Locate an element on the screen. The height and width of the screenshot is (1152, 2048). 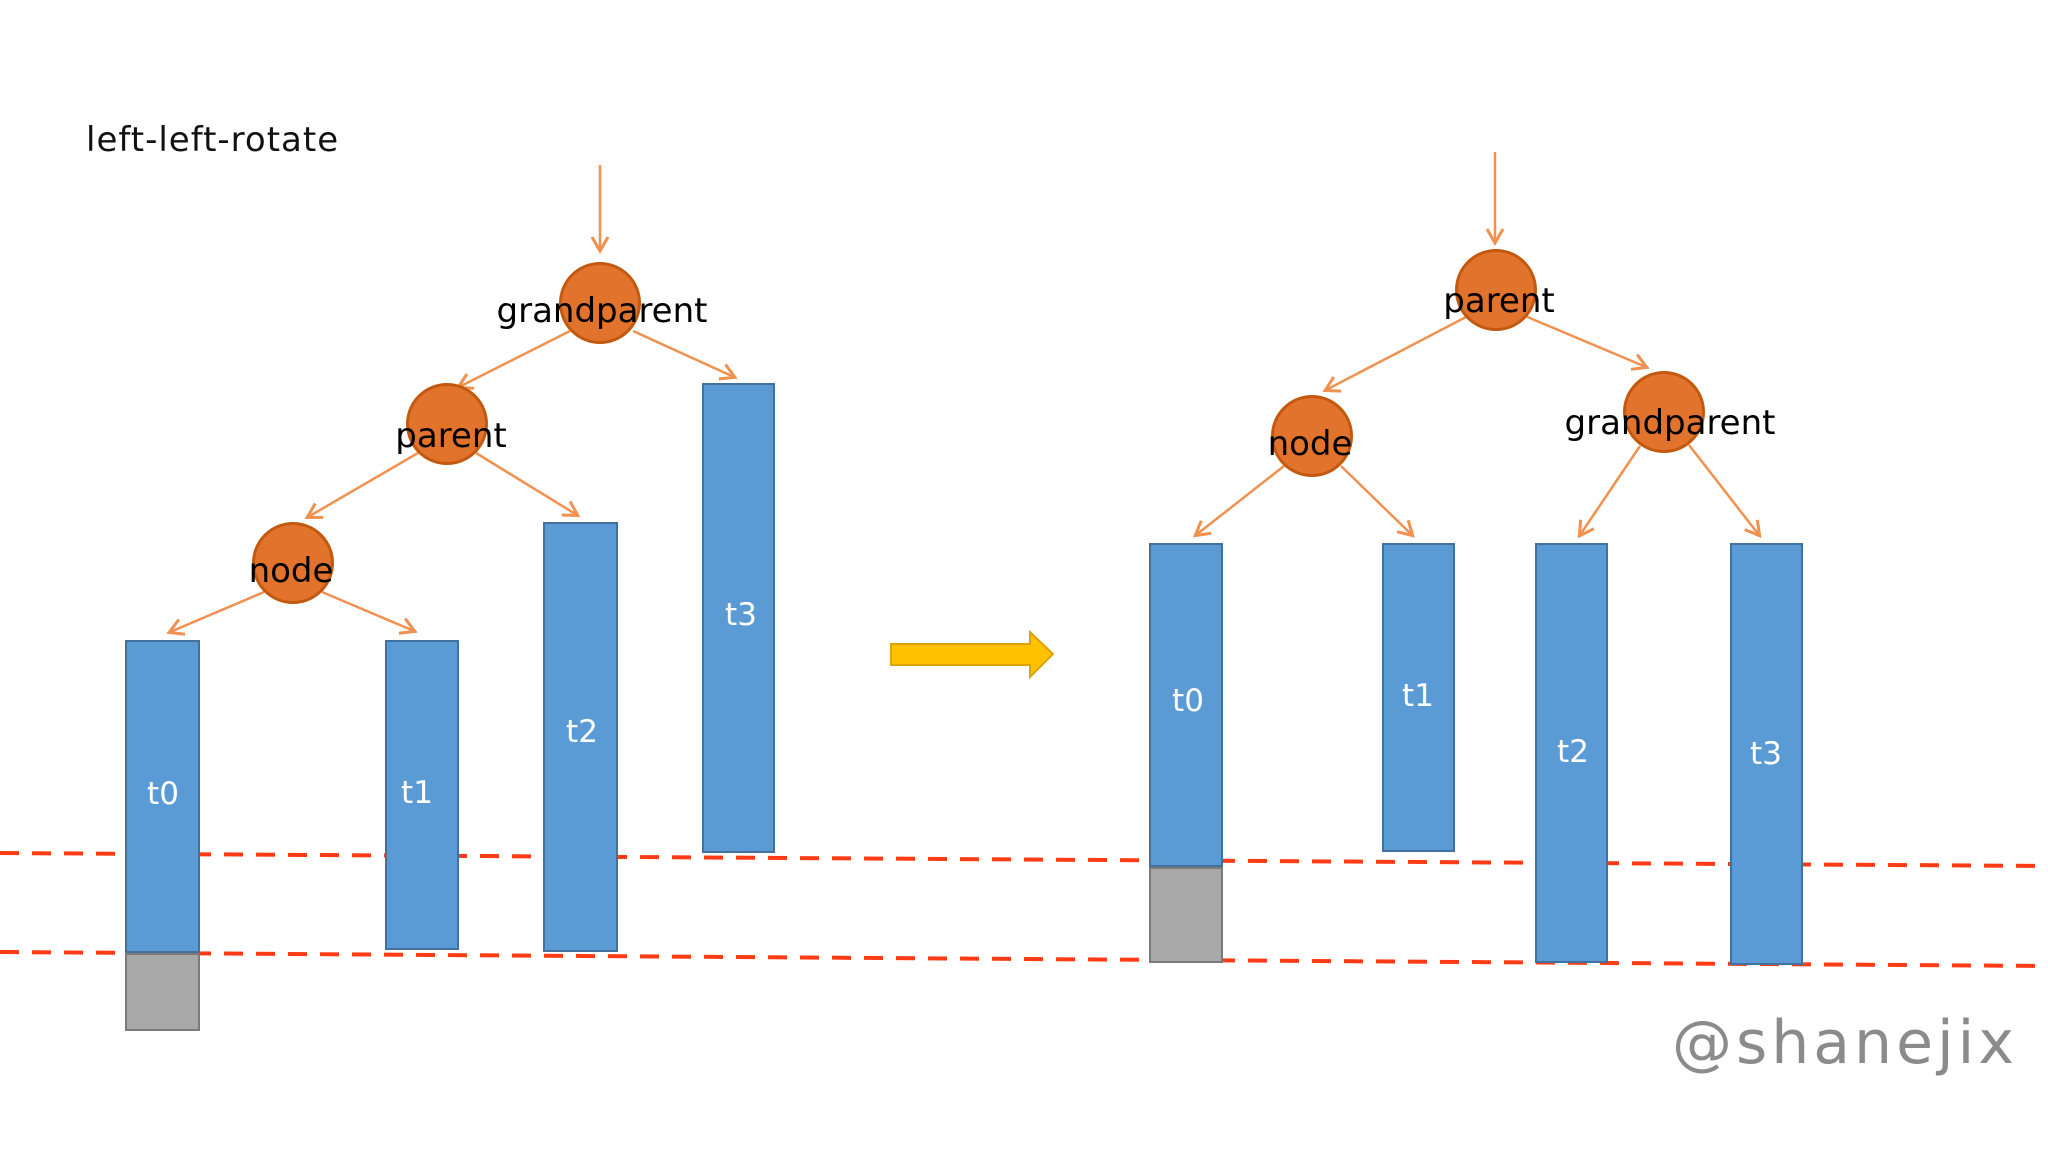
edge-parent-t2-before is located at coordinates (526, 483).